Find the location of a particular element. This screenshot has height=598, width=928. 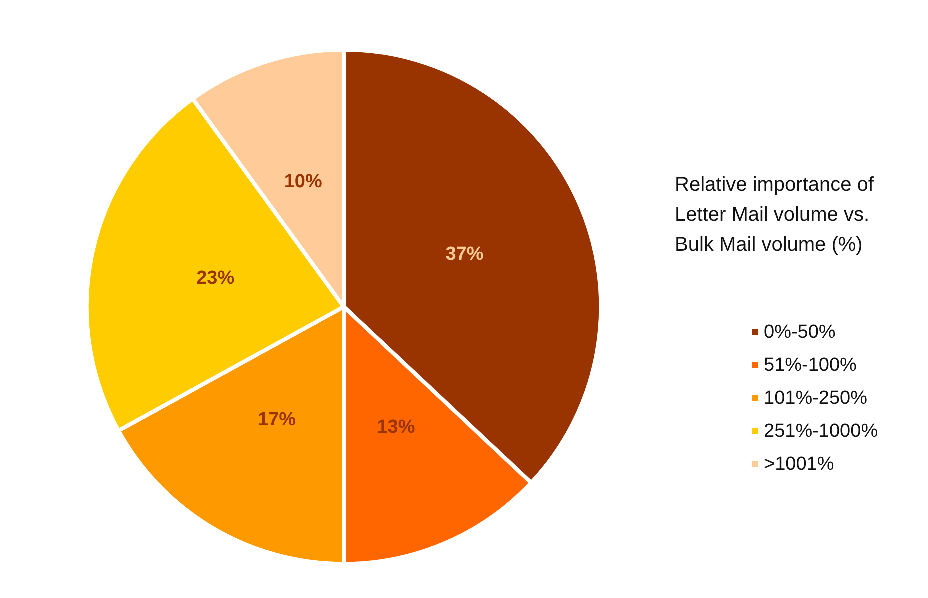

legend-title: Relative importance of Letter Mail volume vs. Bulk Mail volume (%) is located at coordinates (777, 215).